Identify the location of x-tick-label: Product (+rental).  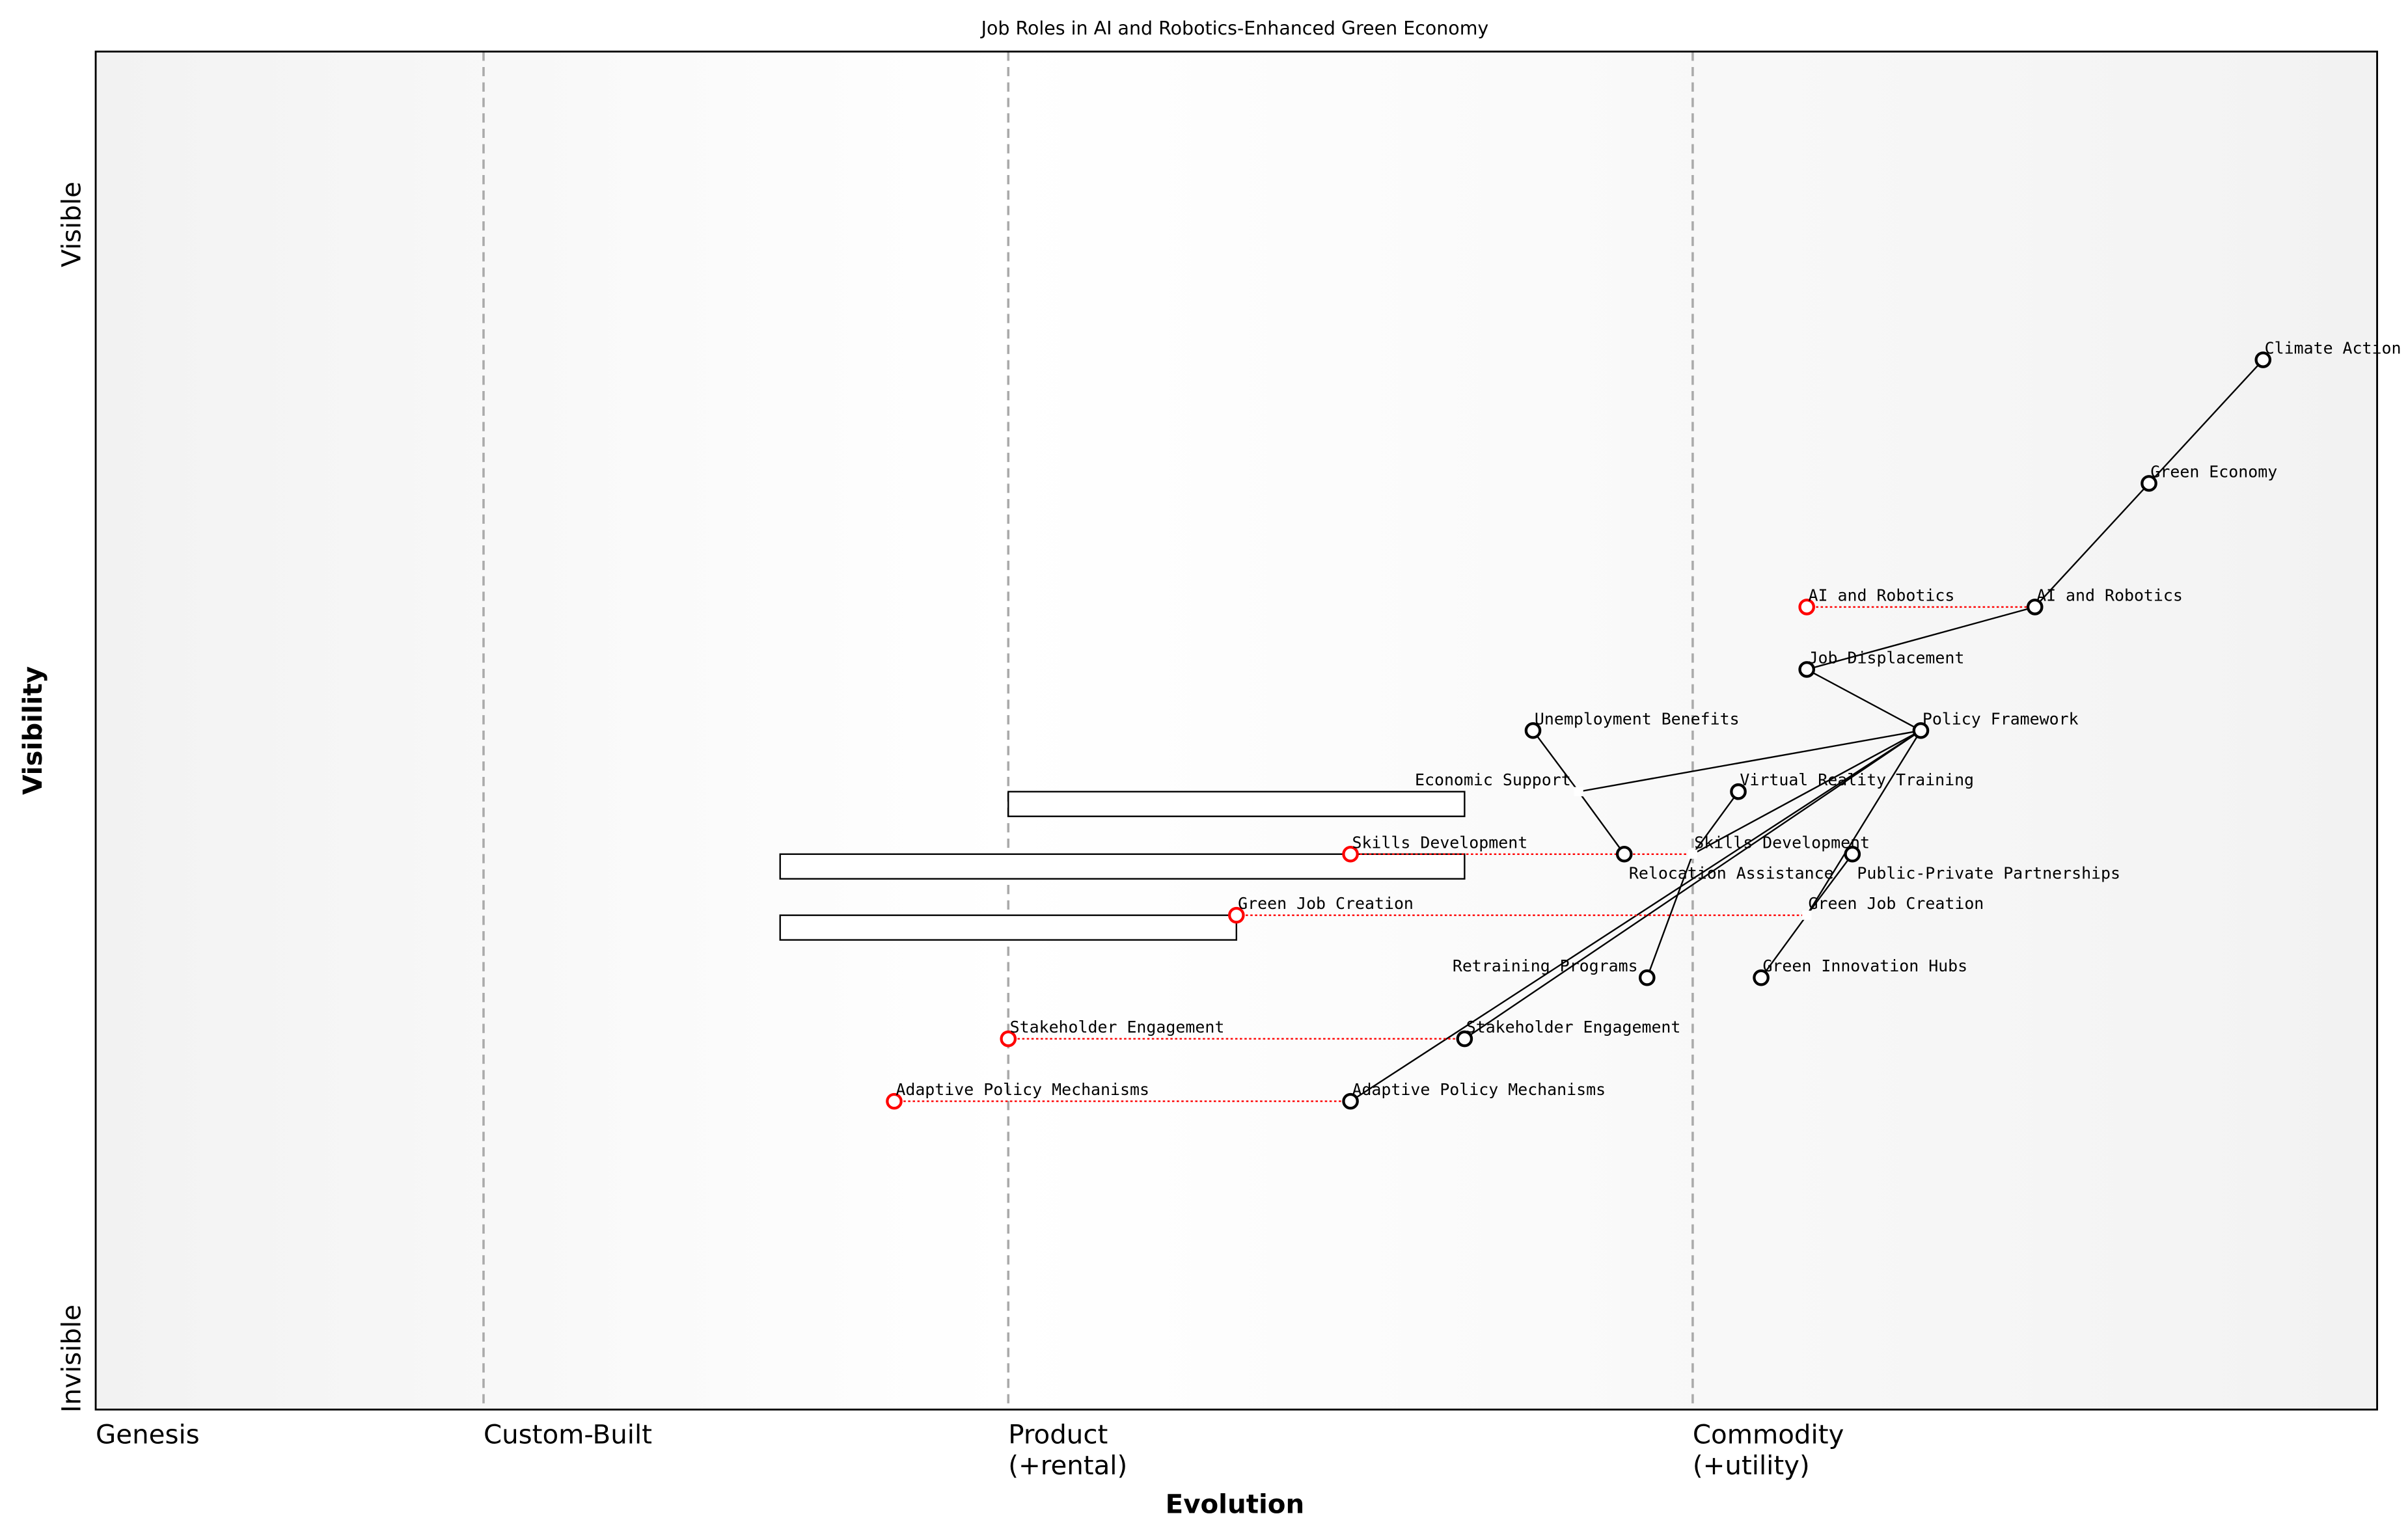
(1067, 1450).